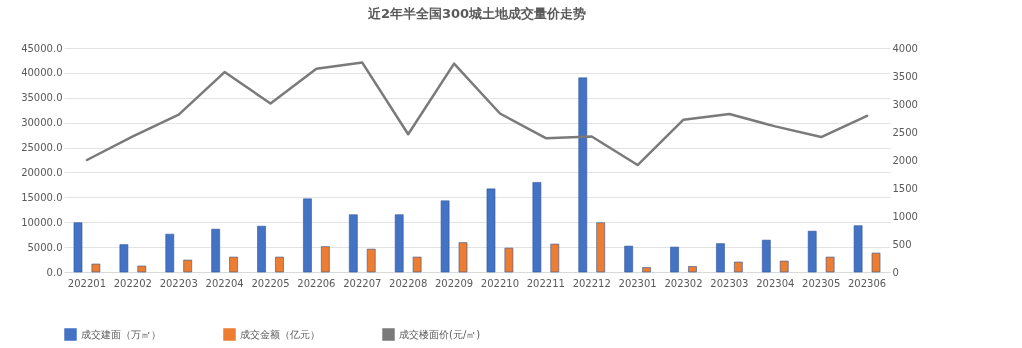 This screenshot has height=348, width=1022. Describe the element at coordinates (683, 283) in the screenshot. I see `x-tick-label: 202302` at that location.